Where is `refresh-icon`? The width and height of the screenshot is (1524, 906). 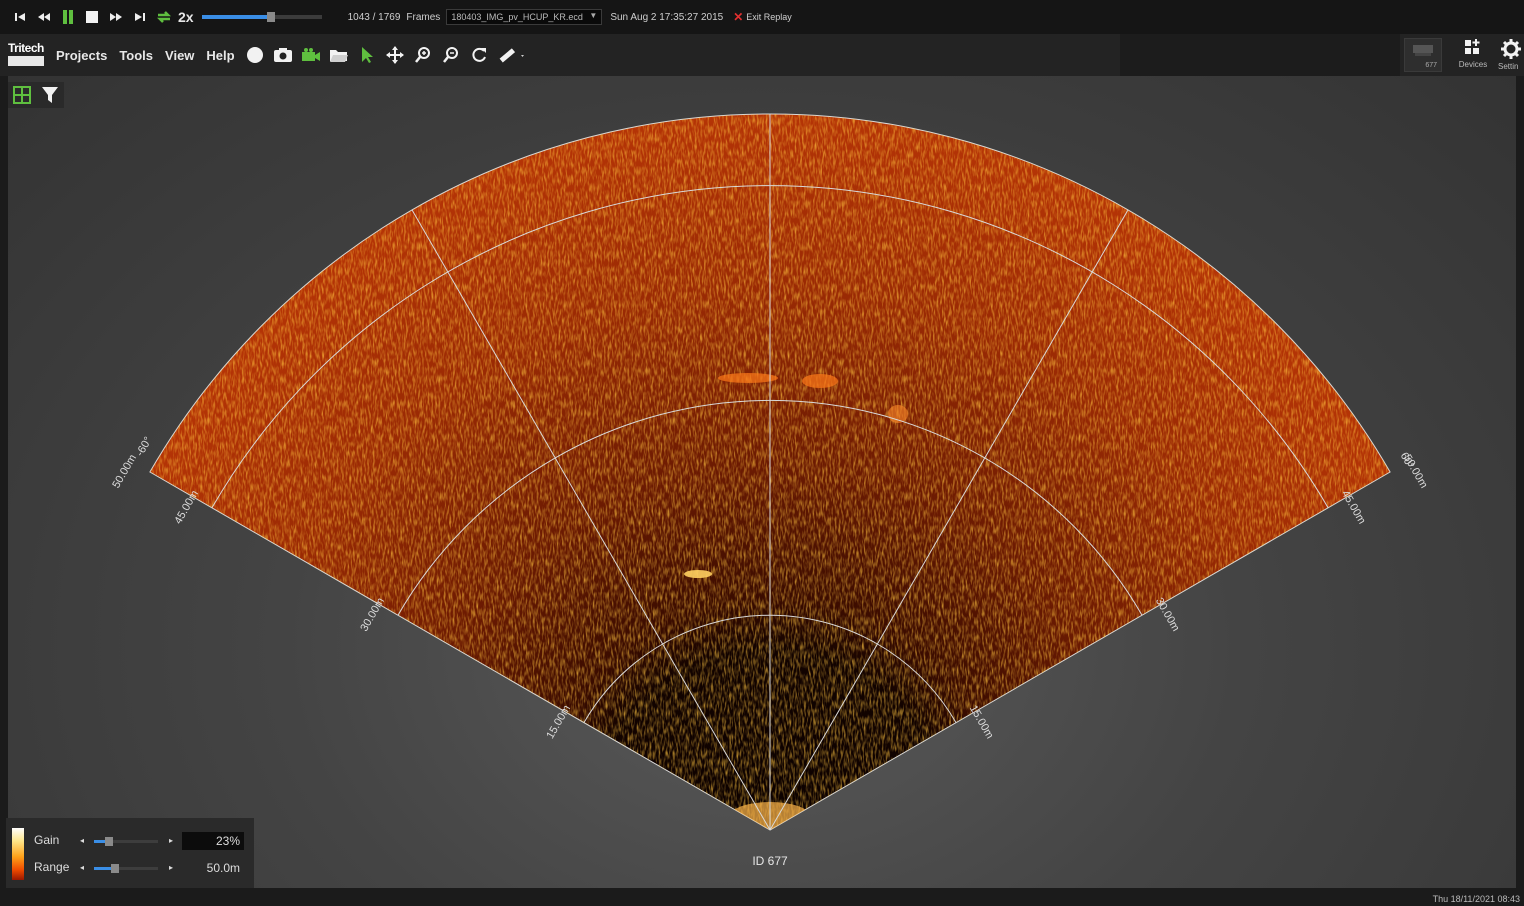 refresh-icon is located at coordinates (479, 54).